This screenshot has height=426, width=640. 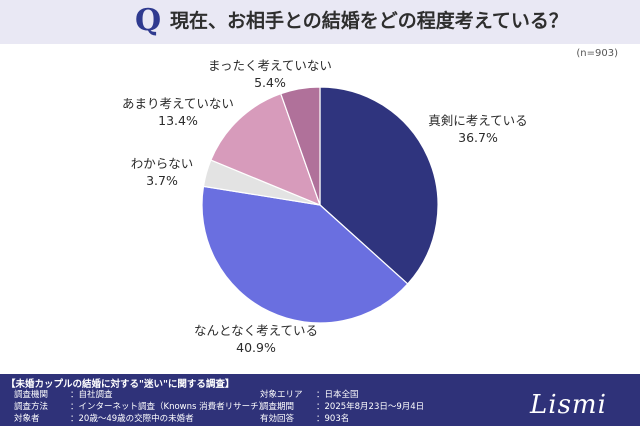 What do you see at coordinates (256, 347) in the screenshot?
I see `slice-value-label: 40.9%` at bounding box center [256, 347].